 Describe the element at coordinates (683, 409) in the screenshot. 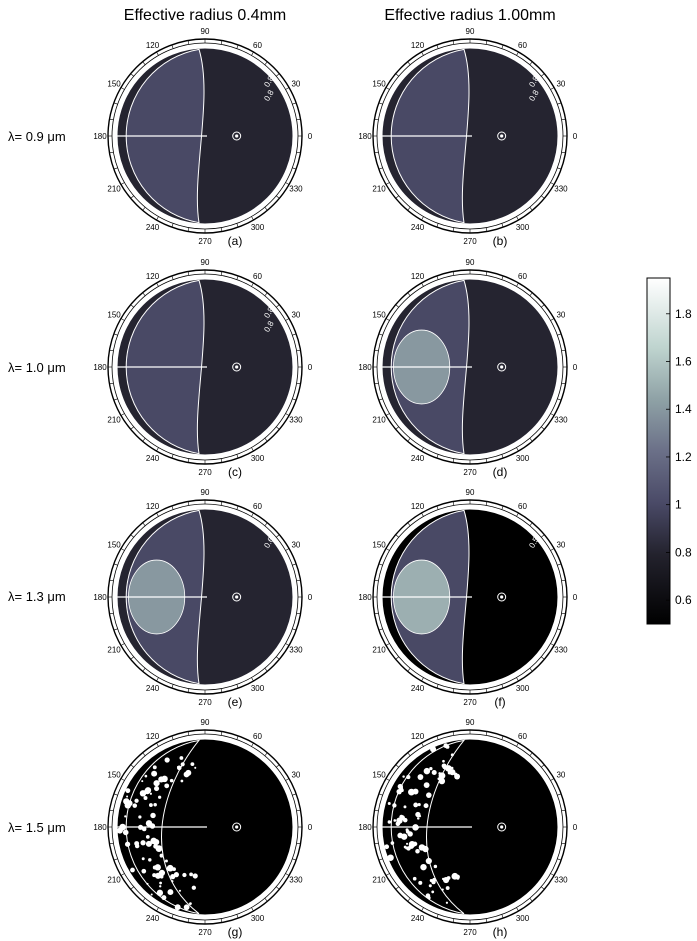

I see `colorbar-tick-label: 1.4` at that location.